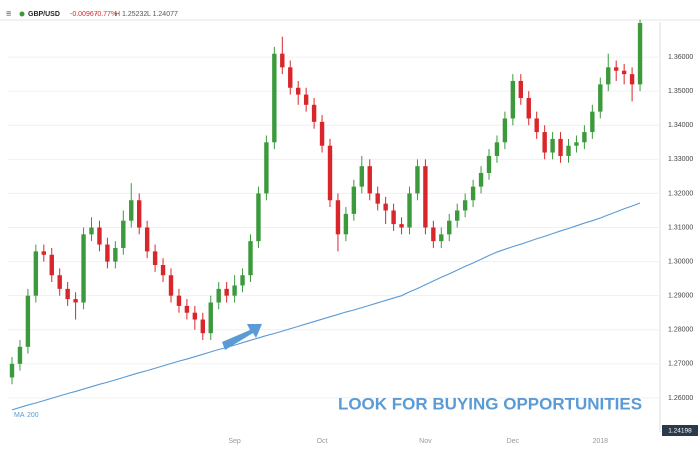 This screenshot has width=700, height=451. I want to click on y-tick-label: 1.35000, so click(680, 91).